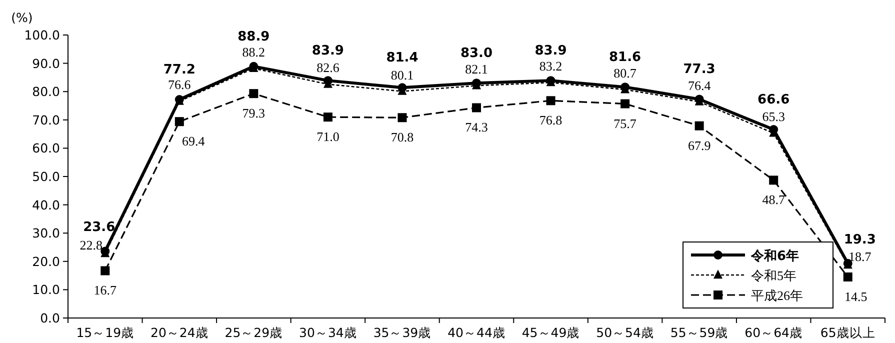  Describe the element at coordinates (775, 256) in the screenshot. I see `legend-label: 令和6年` at that location.